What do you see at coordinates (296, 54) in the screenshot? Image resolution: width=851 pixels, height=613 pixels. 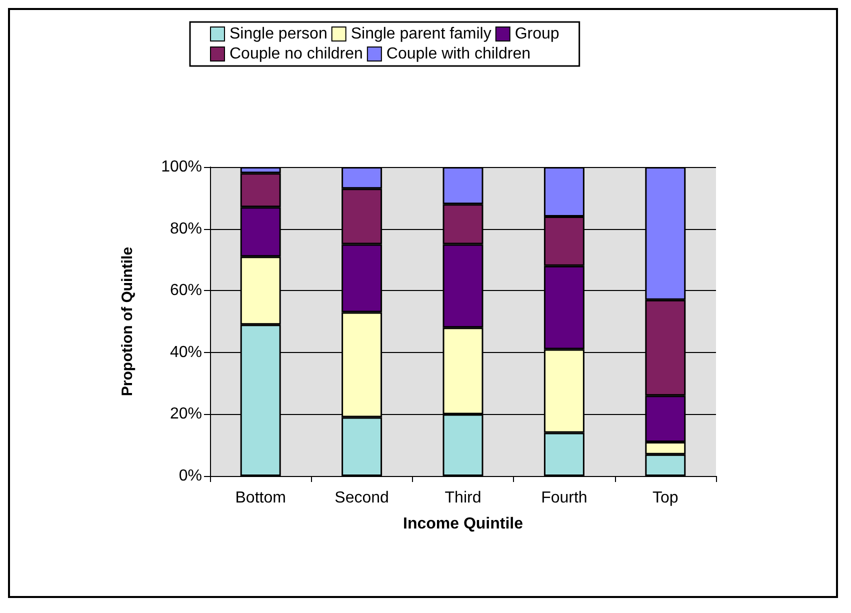 I see `legend-label: Couple no children` at bounding box center [296, 54].